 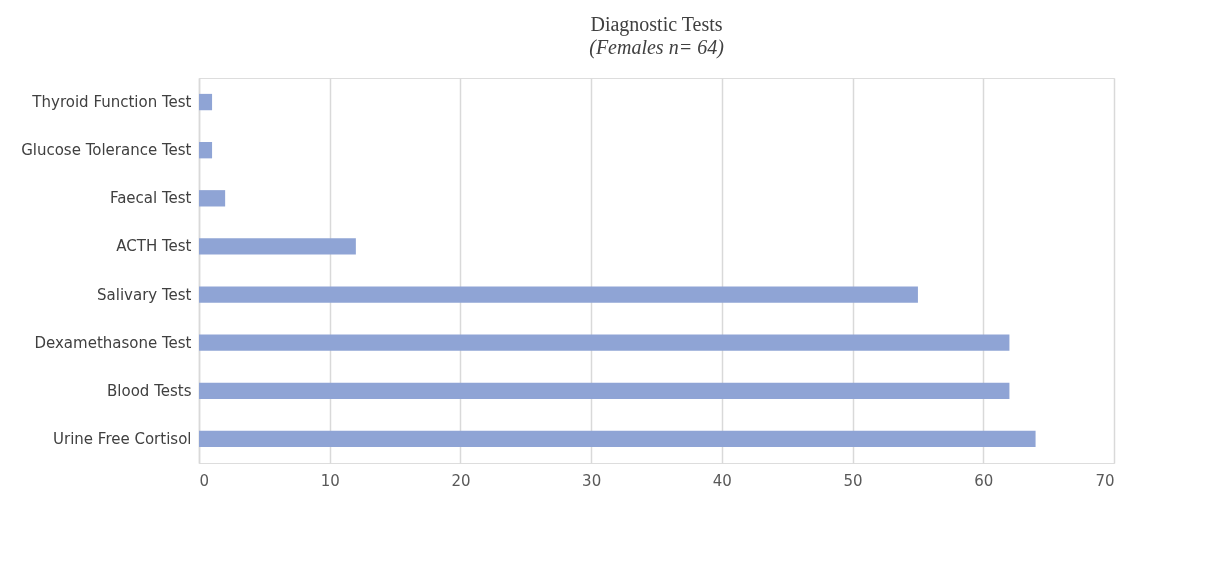 I want to click on x-tick-label: 20, so click(x=461, y=480).